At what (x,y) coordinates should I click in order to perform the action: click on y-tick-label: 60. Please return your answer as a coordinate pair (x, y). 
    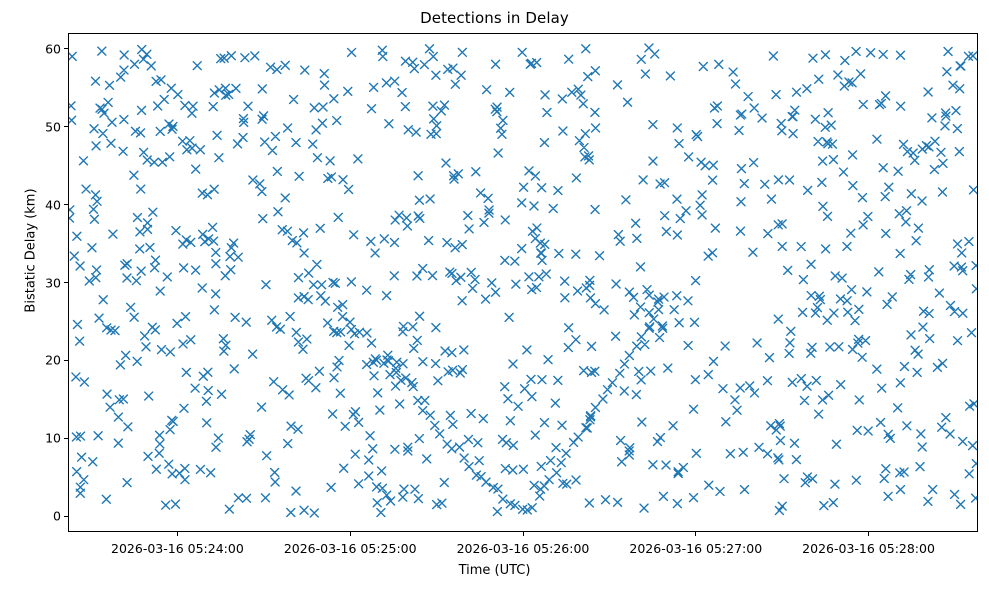
    Looking at the image, I should click on (53, 49).